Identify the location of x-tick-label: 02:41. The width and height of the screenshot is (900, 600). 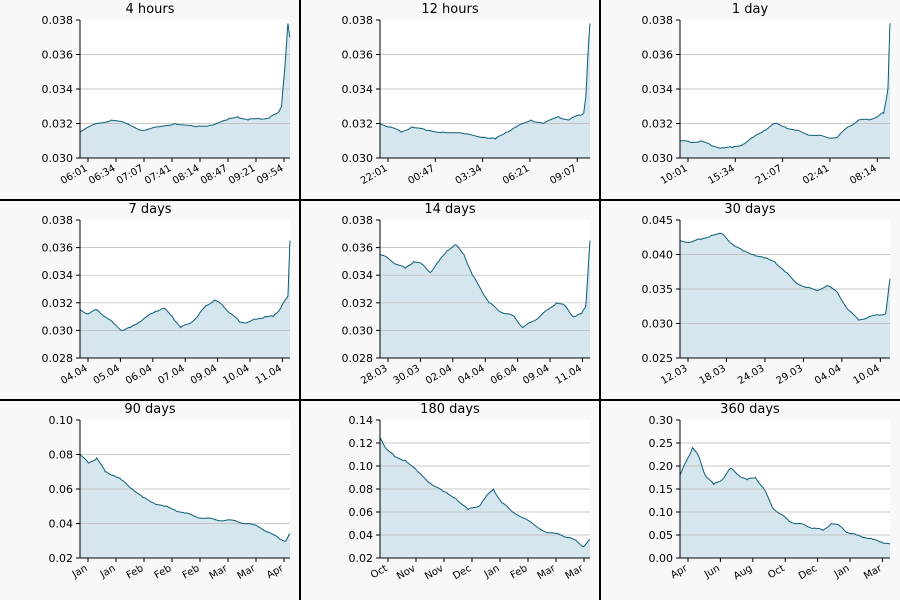
(816, 175).